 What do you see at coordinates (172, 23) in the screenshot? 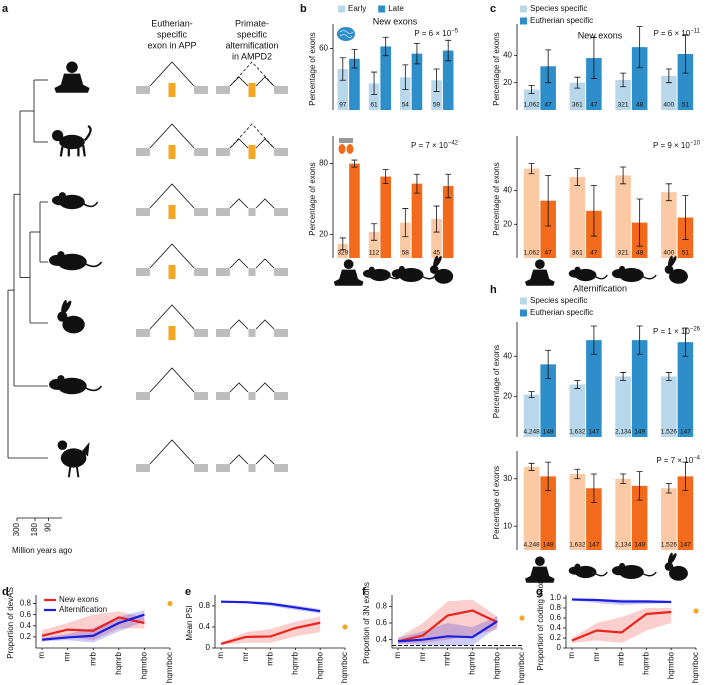
I see `column-header: Eutherian-` at bounding box center [172, 23].